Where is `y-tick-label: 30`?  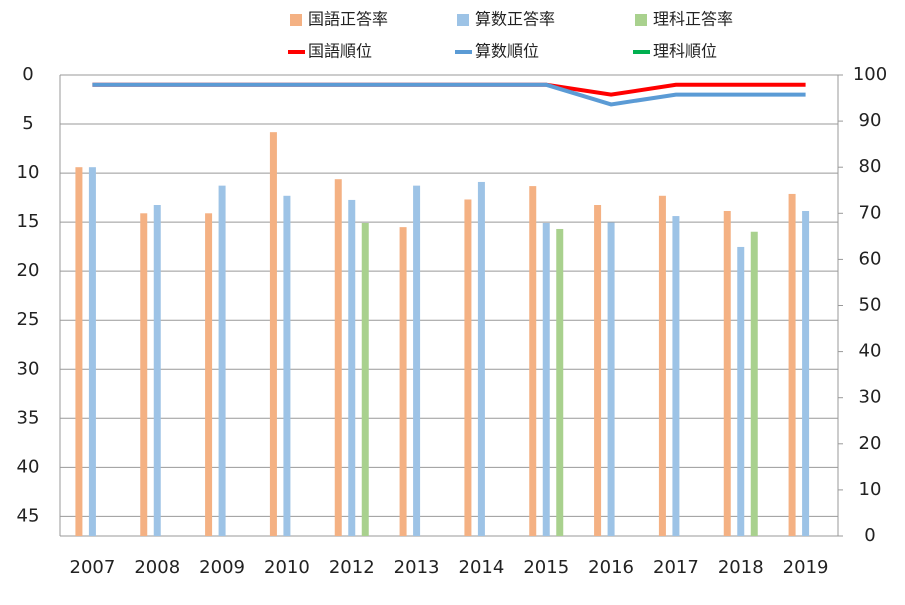 y-tick-label: 30 is located at coordinates (28, 368).